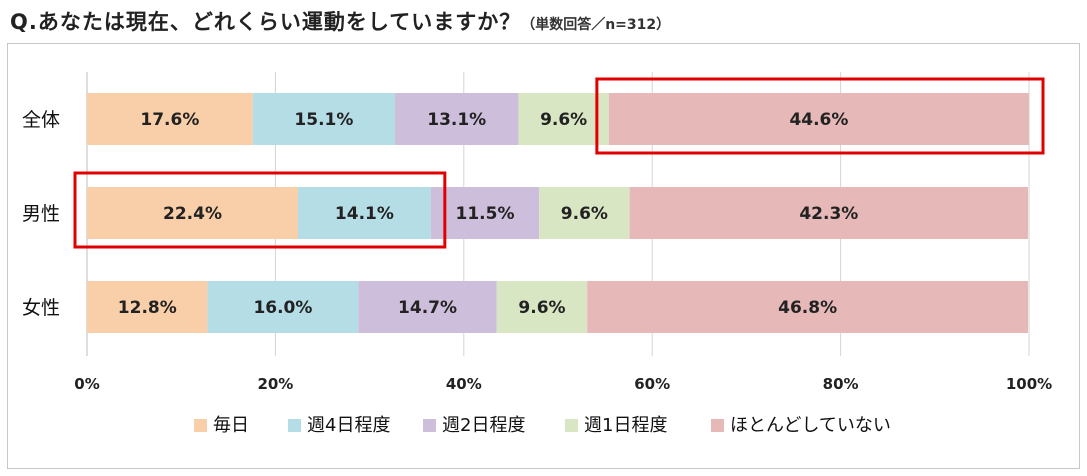 This screenshot has width=1087, height=476. I want to click on data-label: 11.5%, so click(485, 214).